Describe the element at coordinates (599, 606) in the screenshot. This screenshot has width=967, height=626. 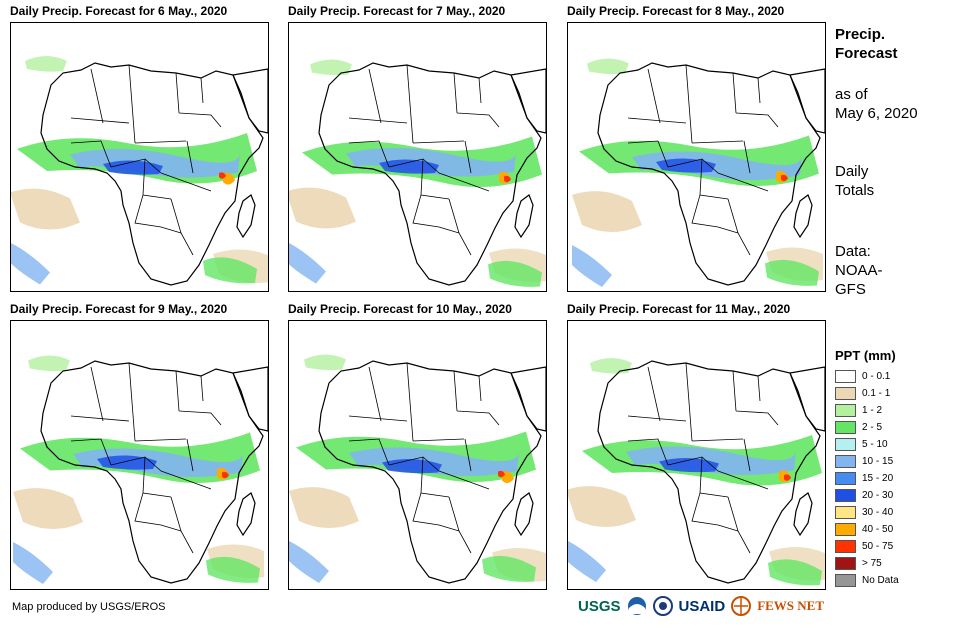
I see `usgs-logo: USGS` at that location.